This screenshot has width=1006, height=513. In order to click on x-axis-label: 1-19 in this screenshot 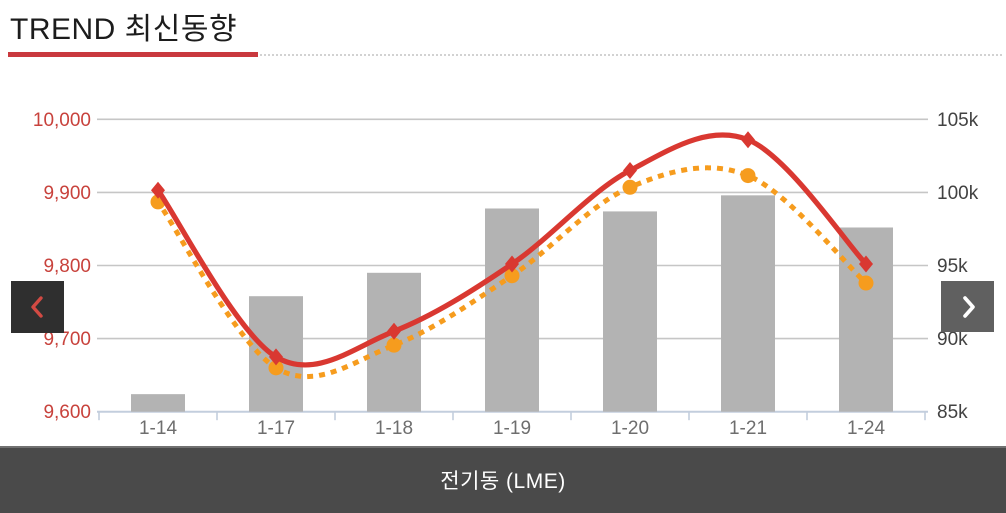, I will do `click(512, 428)`.